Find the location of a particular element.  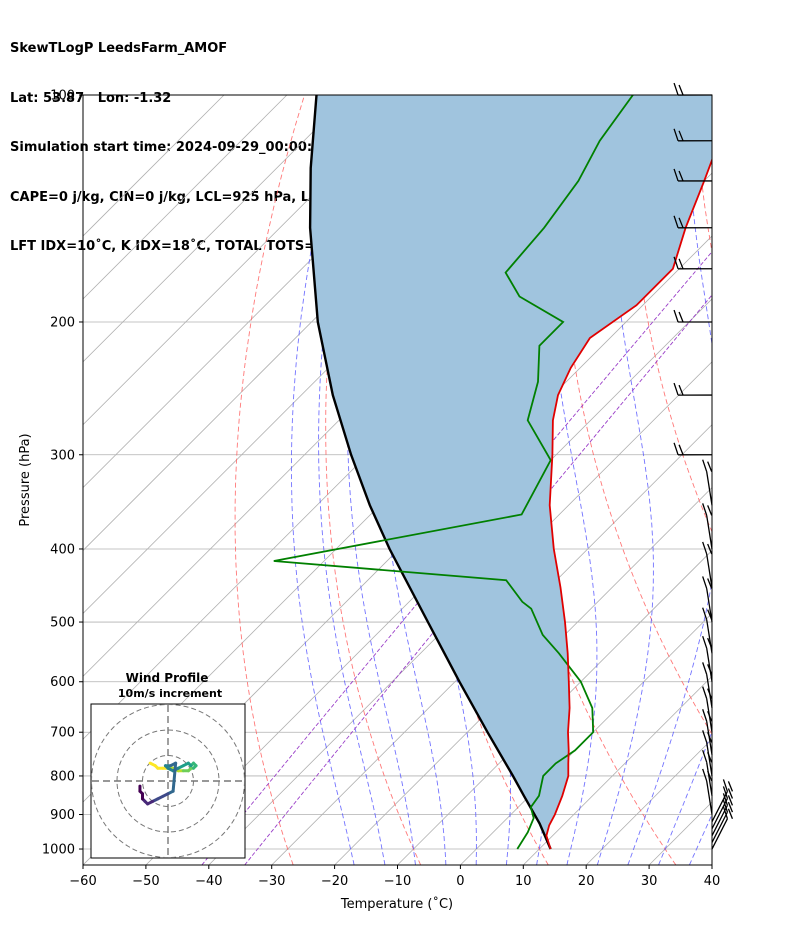

y-tick-label: 1000 is located at coordinates (58, 850).